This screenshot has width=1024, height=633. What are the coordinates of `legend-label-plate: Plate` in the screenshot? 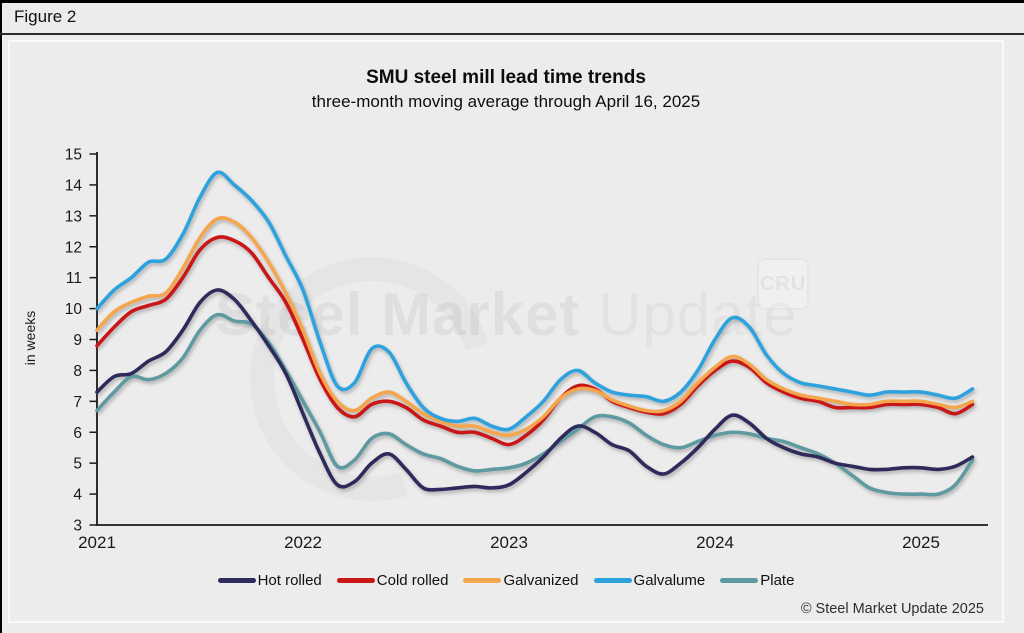 It's located at (777, 580).